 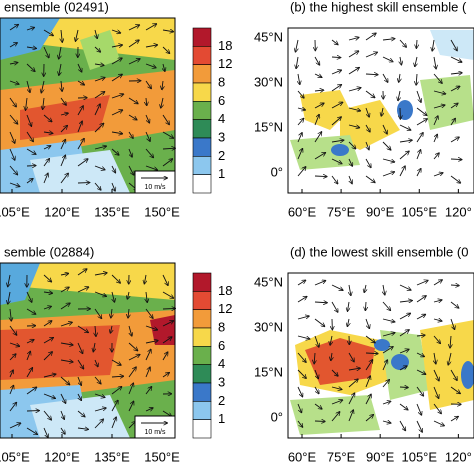 I want to click on colorbar-label: 18, so click(x=225, y=45).